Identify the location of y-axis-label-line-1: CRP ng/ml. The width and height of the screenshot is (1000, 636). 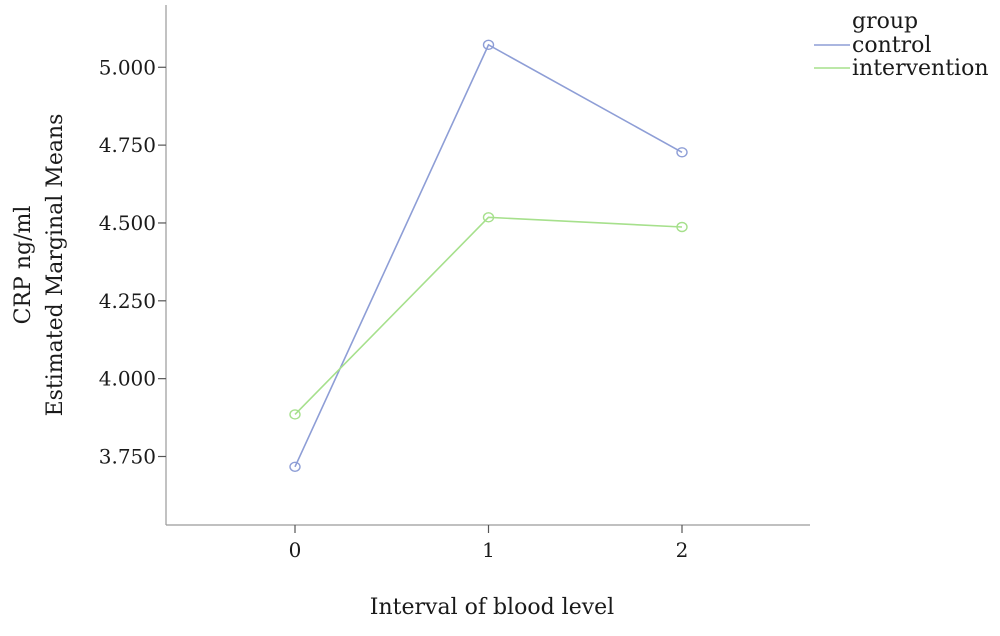
(23, 265).